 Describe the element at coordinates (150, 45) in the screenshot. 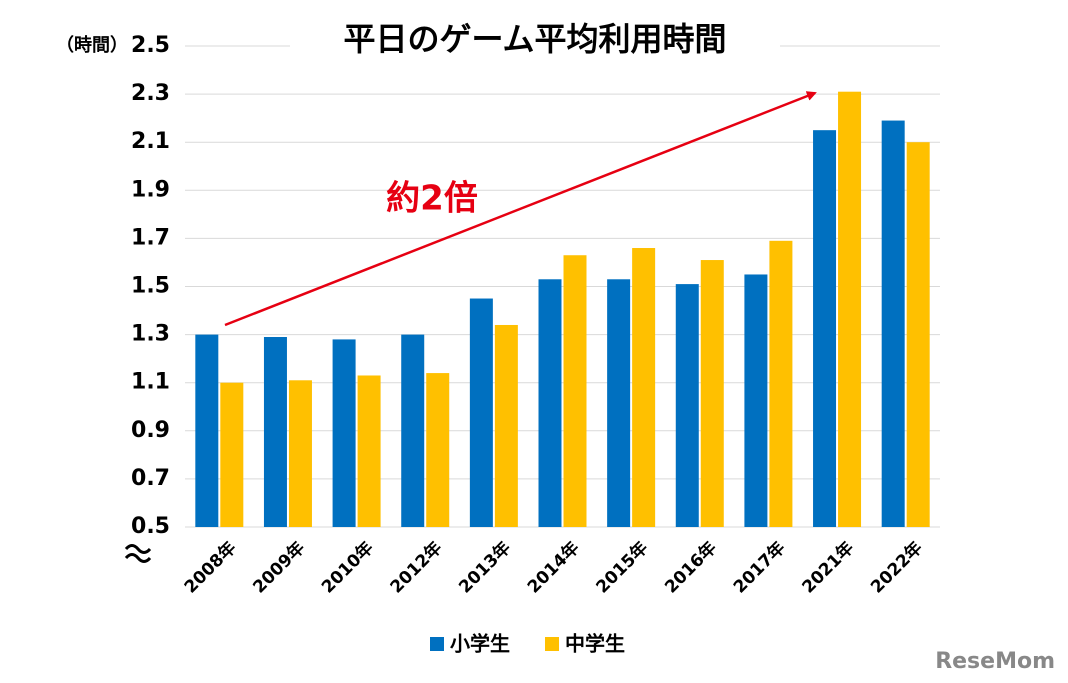

I see `y-tick-label: 2.5` at that location.